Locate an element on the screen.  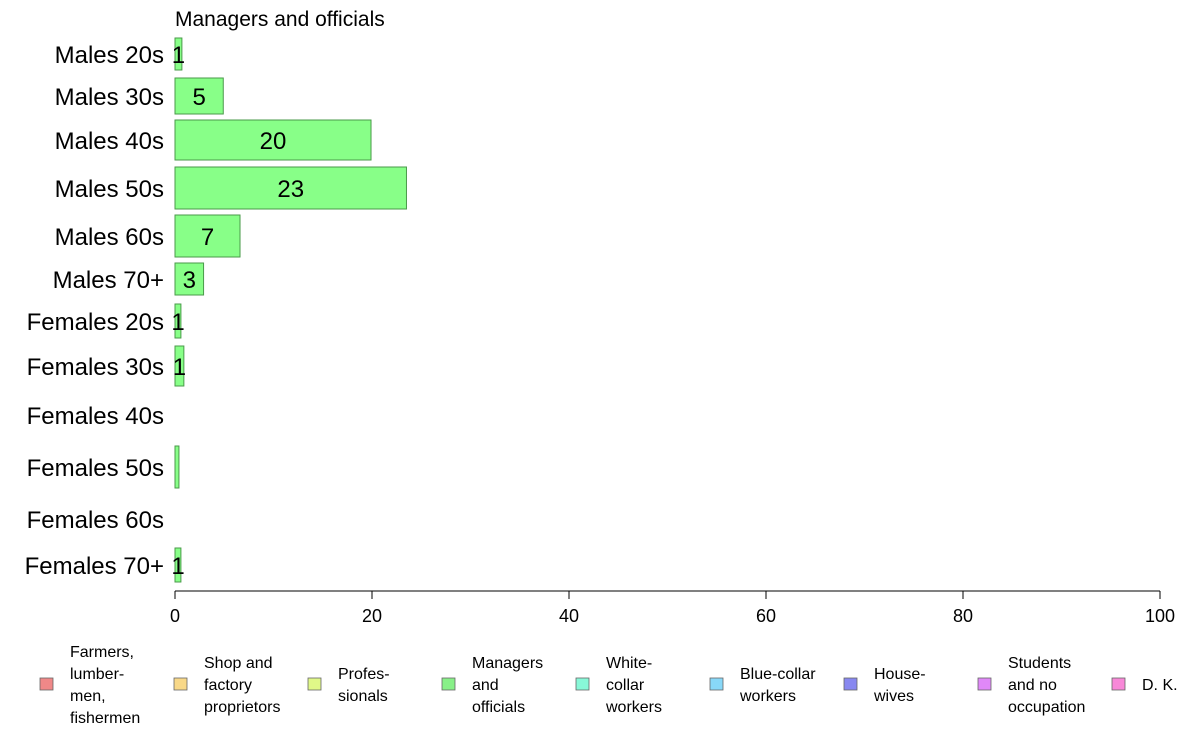
bar-data-label: 5 is located at coordinates (198, 97).